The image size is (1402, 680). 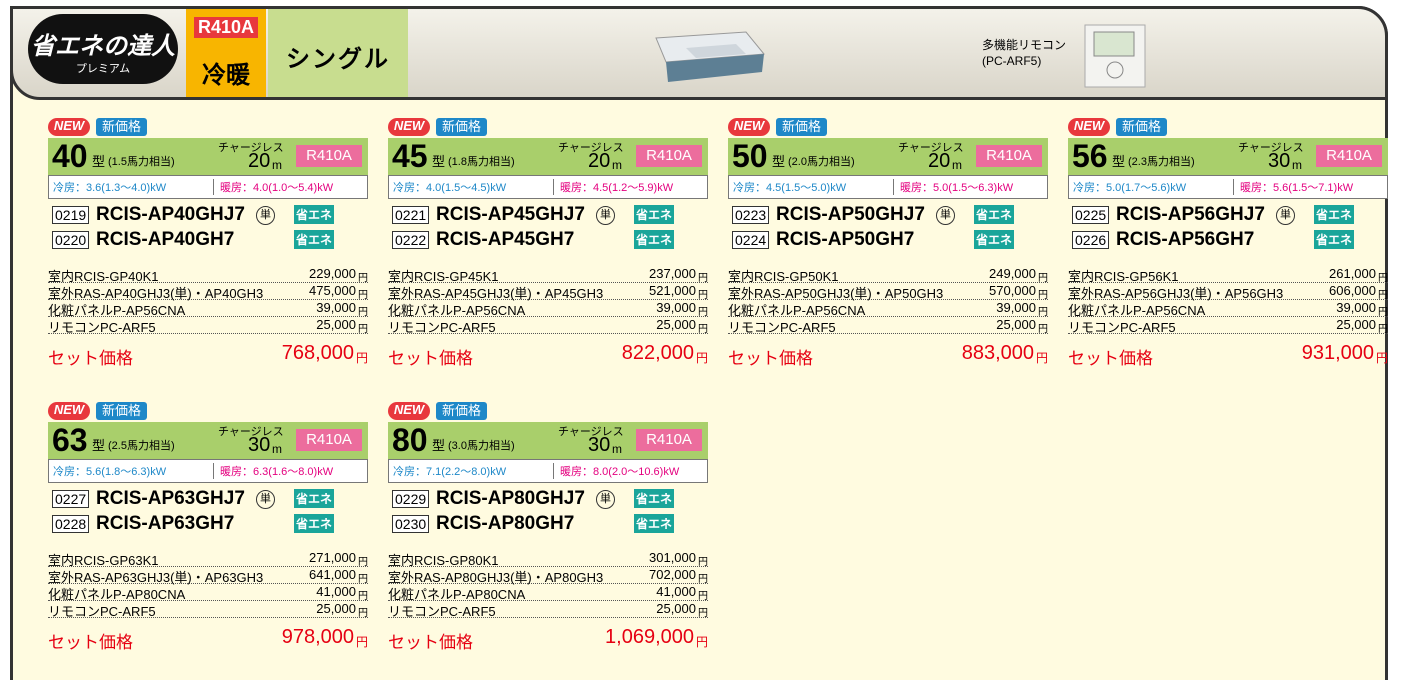 I want to click on model-name: RCIS-AP80GH7, so click(x=505, y=523).